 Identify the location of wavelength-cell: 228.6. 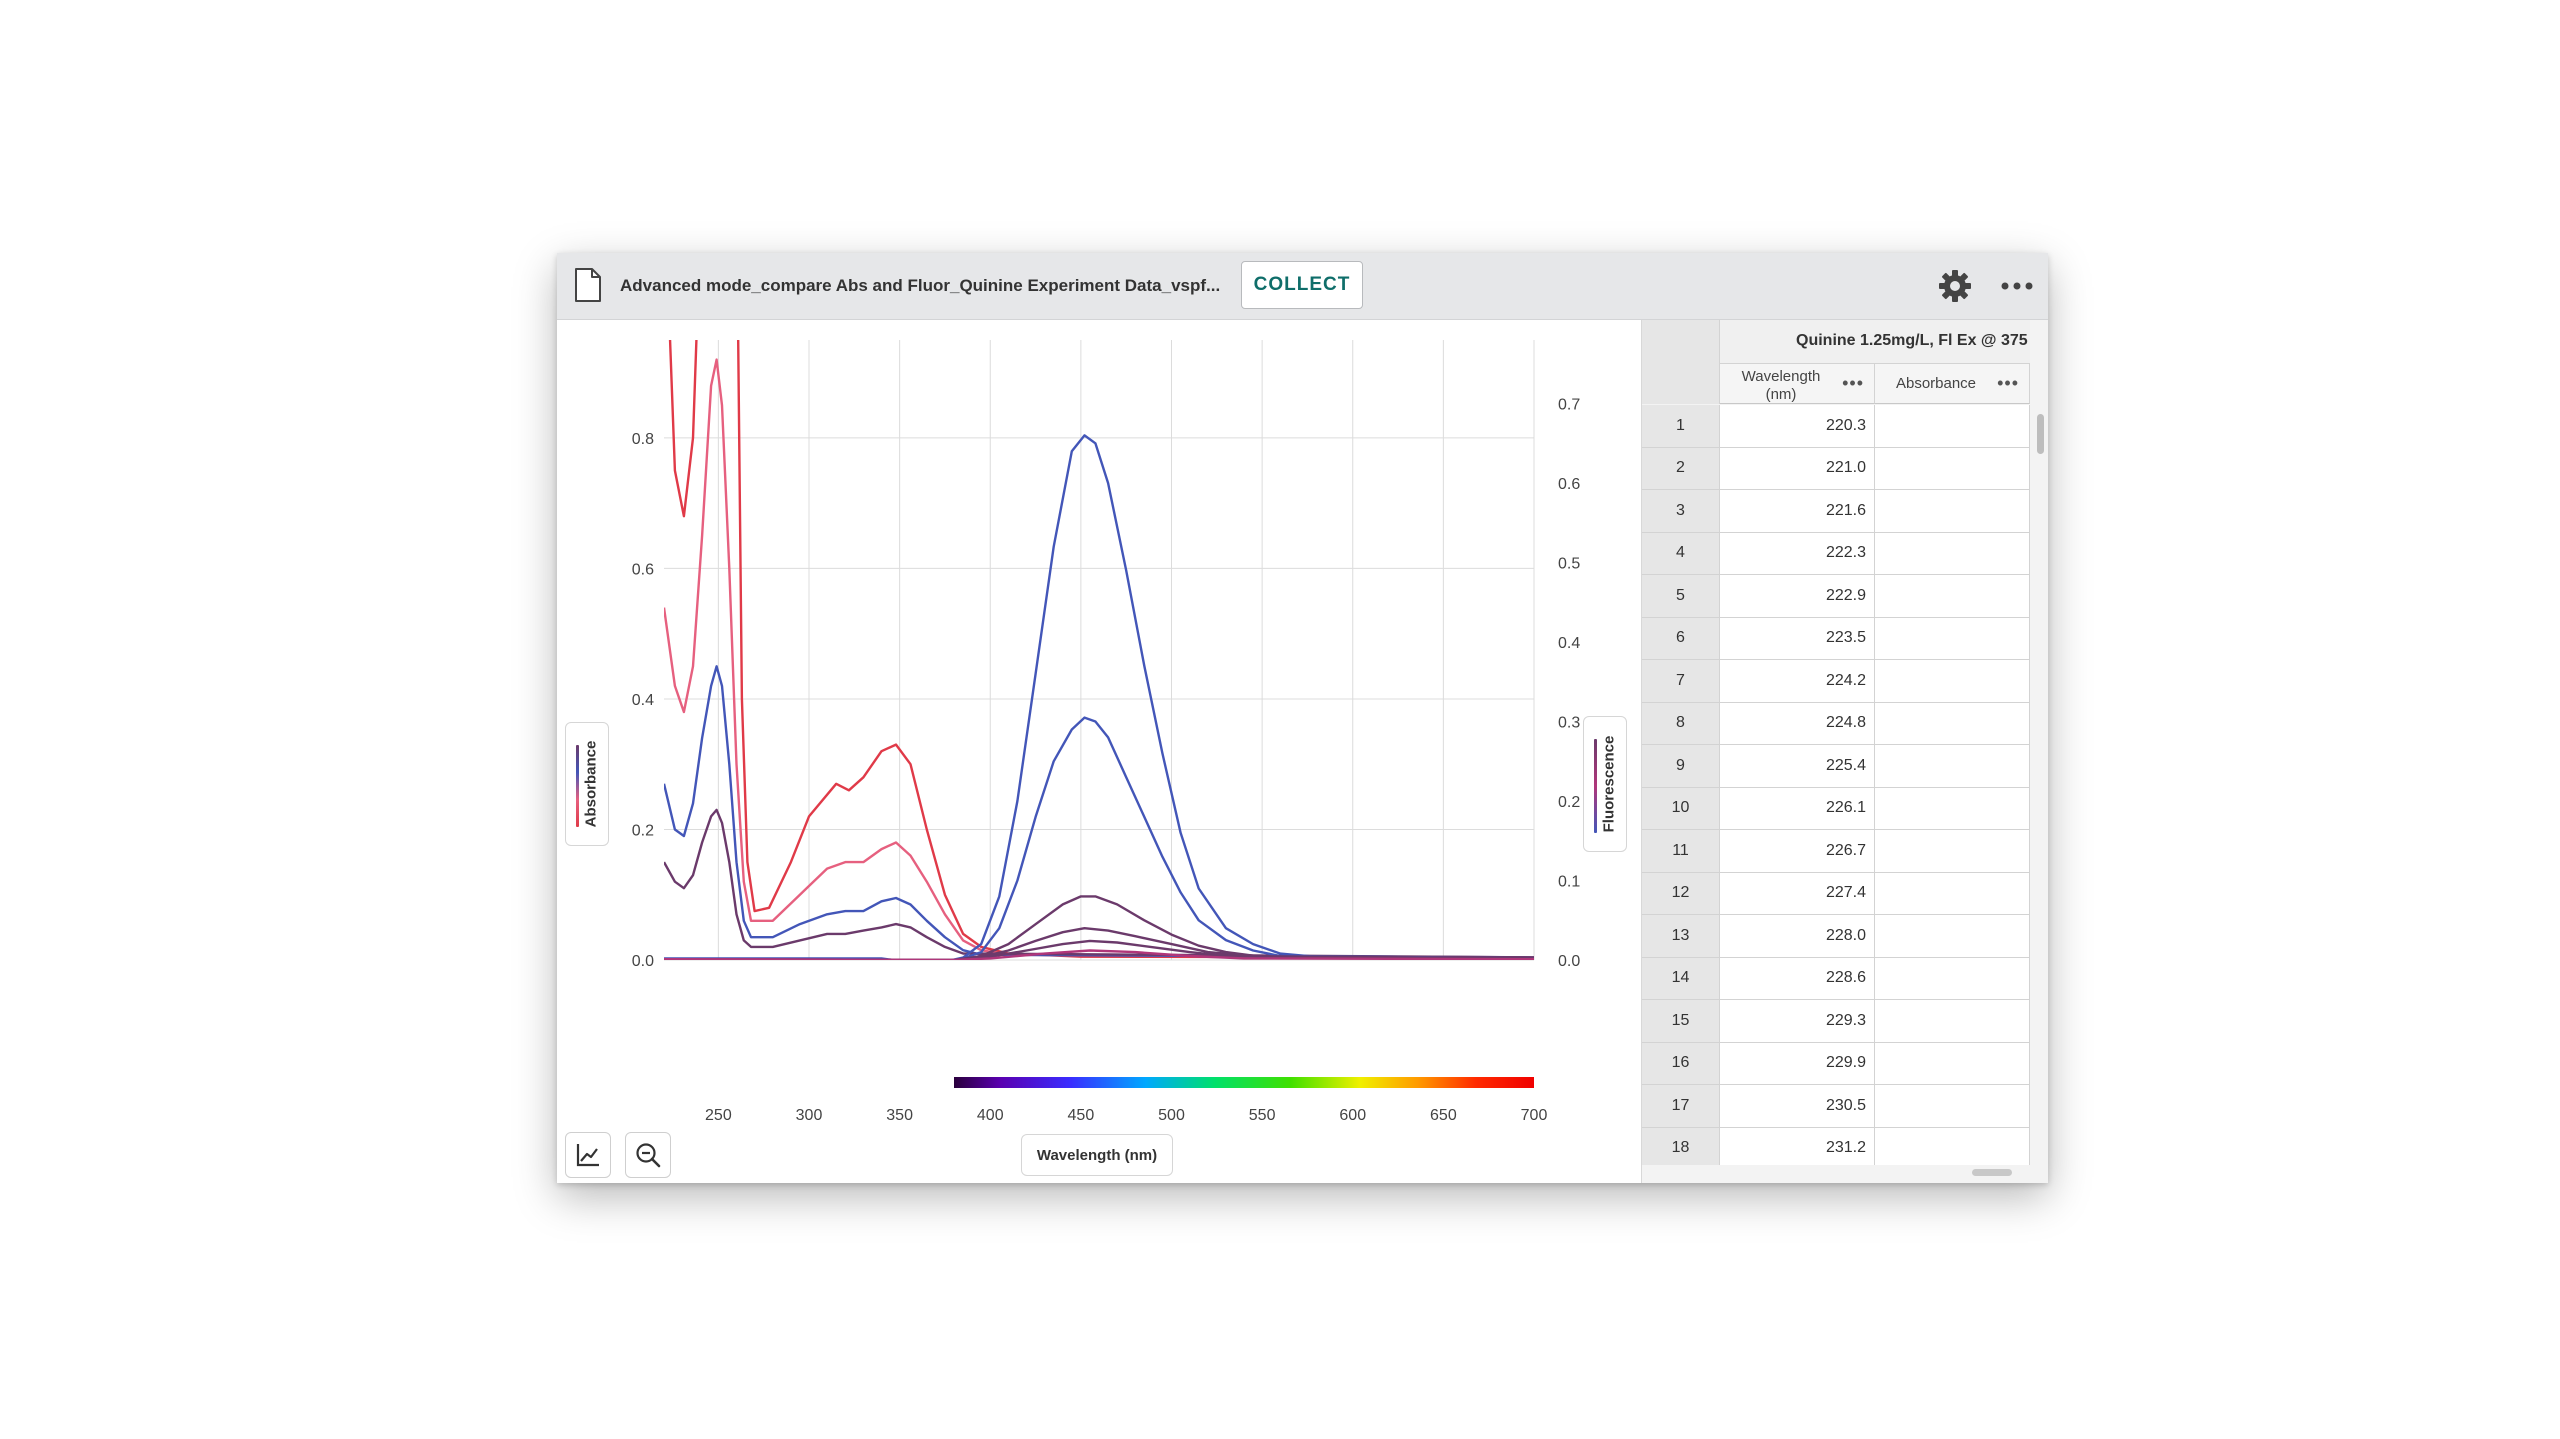
(1797, 978).